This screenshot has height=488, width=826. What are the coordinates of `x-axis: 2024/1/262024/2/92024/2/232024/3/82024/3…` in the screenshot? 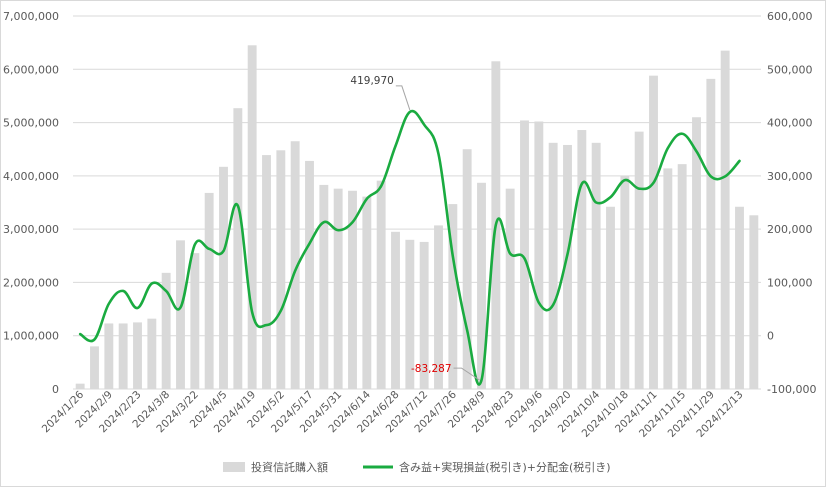 It's located at (393, 414).